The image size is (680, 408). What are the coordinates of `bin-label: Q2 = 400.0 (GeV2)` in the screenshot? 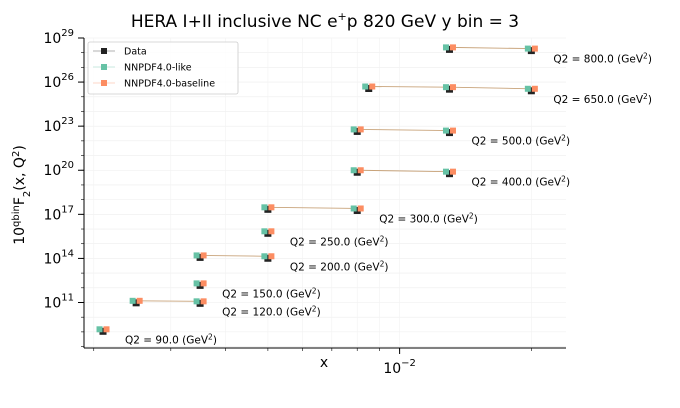 It's located at (520, 182).